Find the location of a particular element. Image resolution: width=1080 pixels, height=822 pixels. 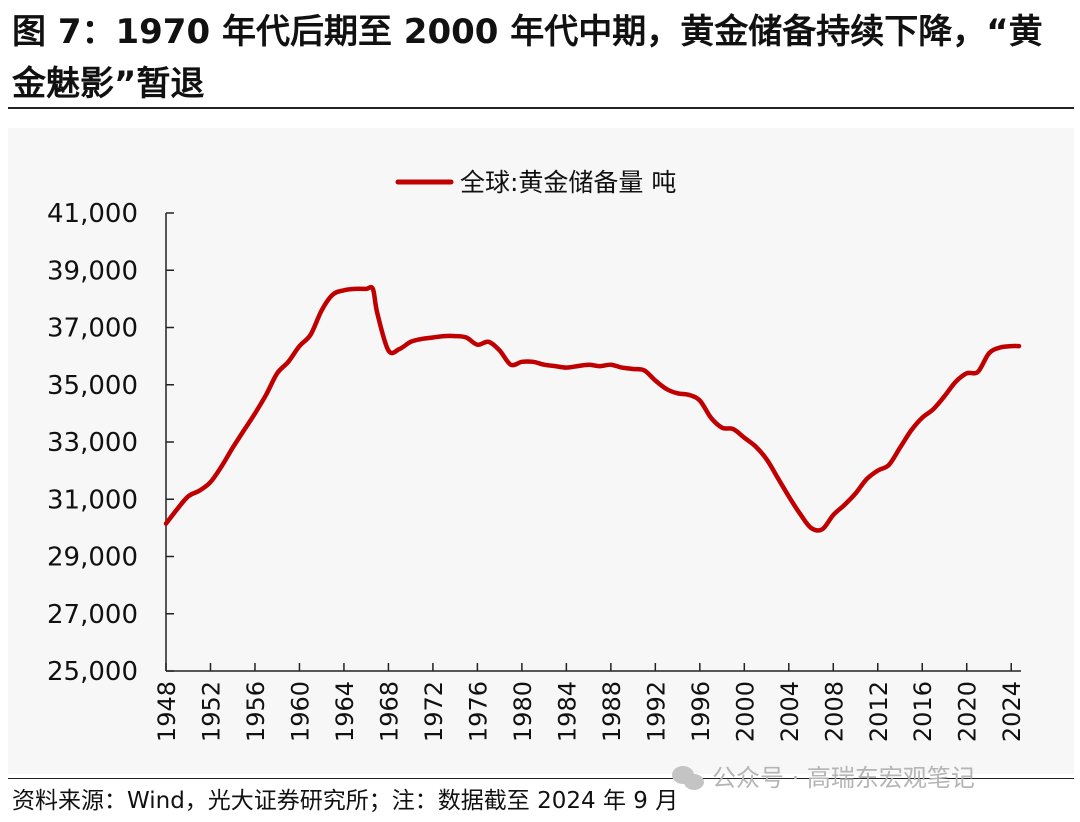

watermark-text: 公众号 · 高瑞东宏观笔记 is located at coordinates (843, 778).